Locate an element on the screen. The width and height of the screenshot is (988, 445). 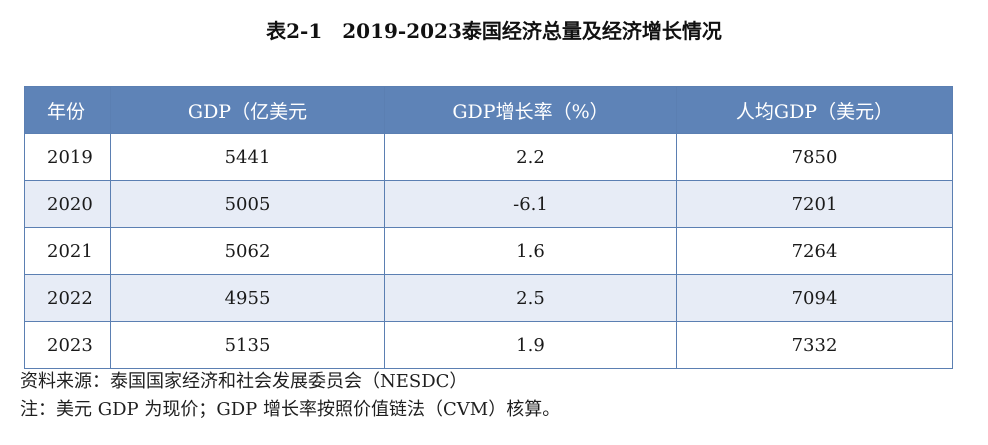
table-row: 2023 5135 1.9 7332 is located at coordinates (488, 345).